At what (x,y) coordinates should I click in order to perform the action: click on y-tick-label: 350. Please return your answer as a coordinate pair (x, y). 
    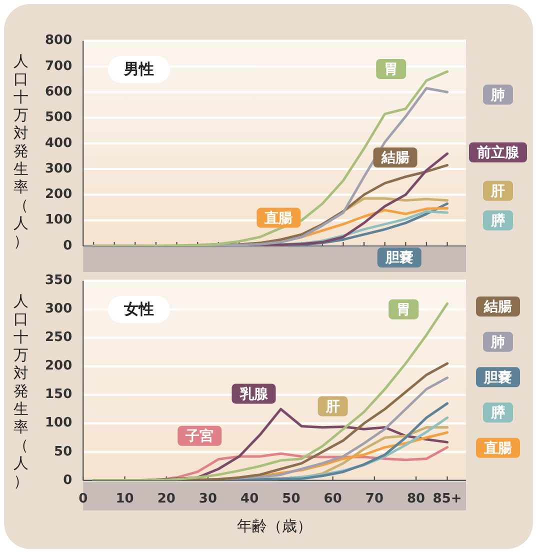
    Looking at the image, I should click on (58, 280).